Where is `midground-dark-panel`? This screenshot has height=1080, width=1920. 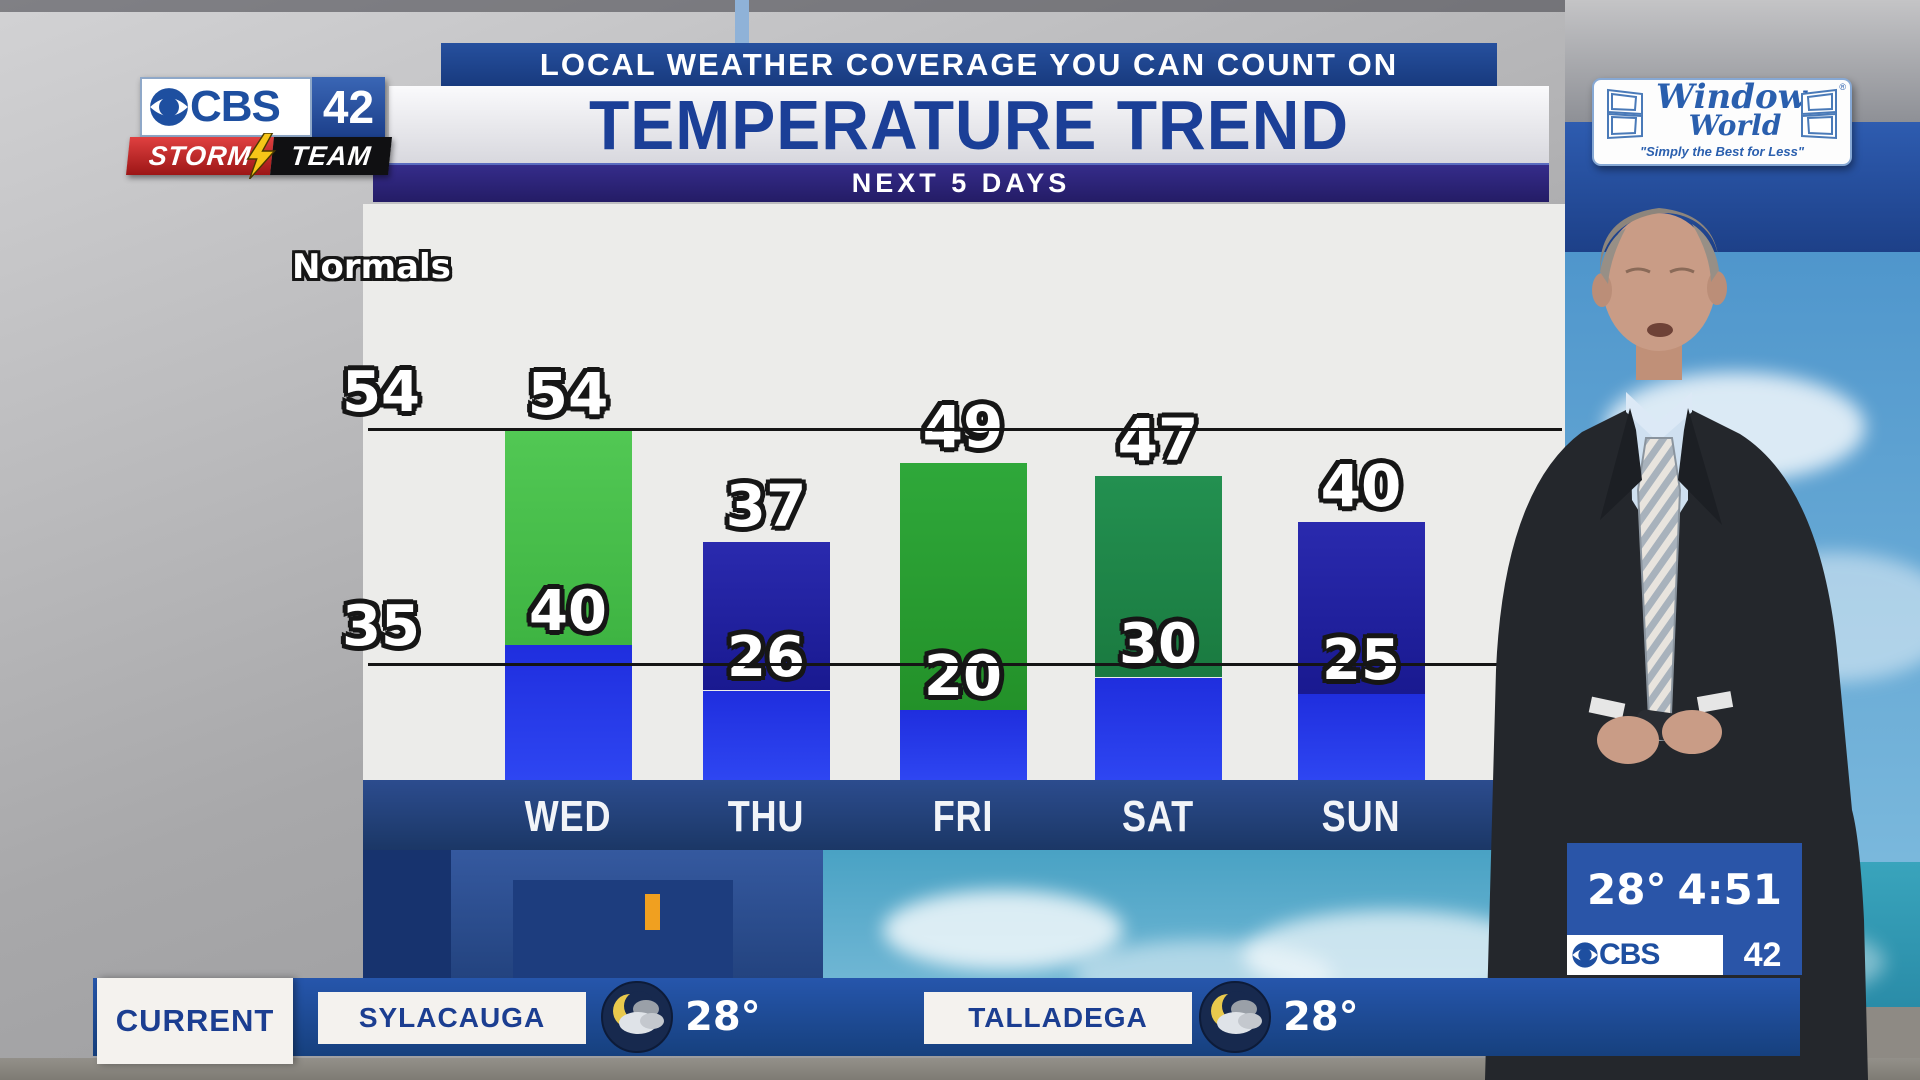
midground-dark-panel is located at coordinates (407, 914).